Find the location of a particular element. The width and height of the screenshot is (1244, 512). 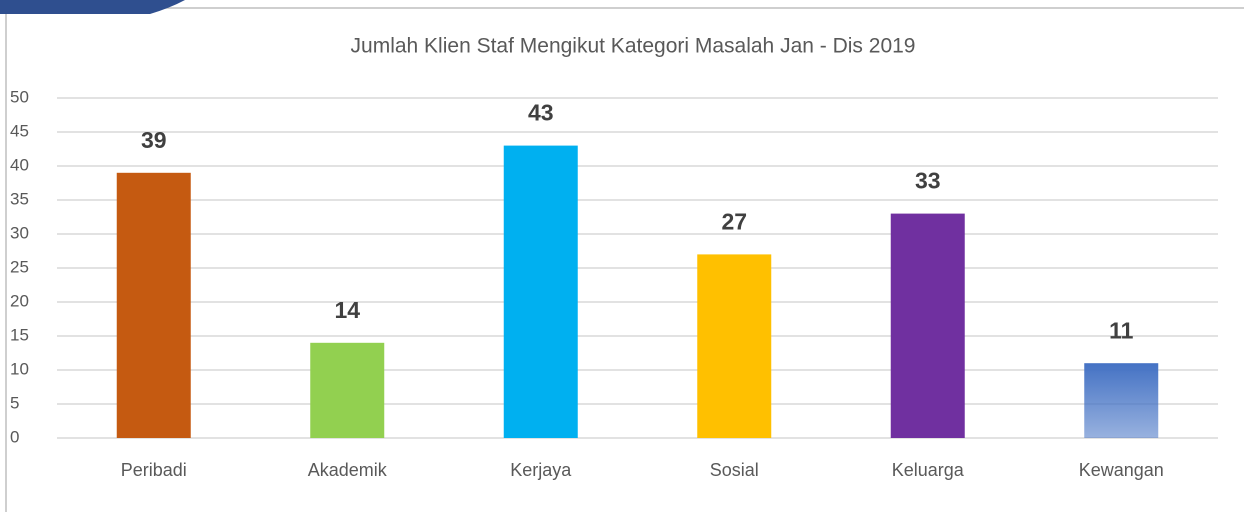

x-tick-label: Kewangan is located at coordinates (1121, 470).